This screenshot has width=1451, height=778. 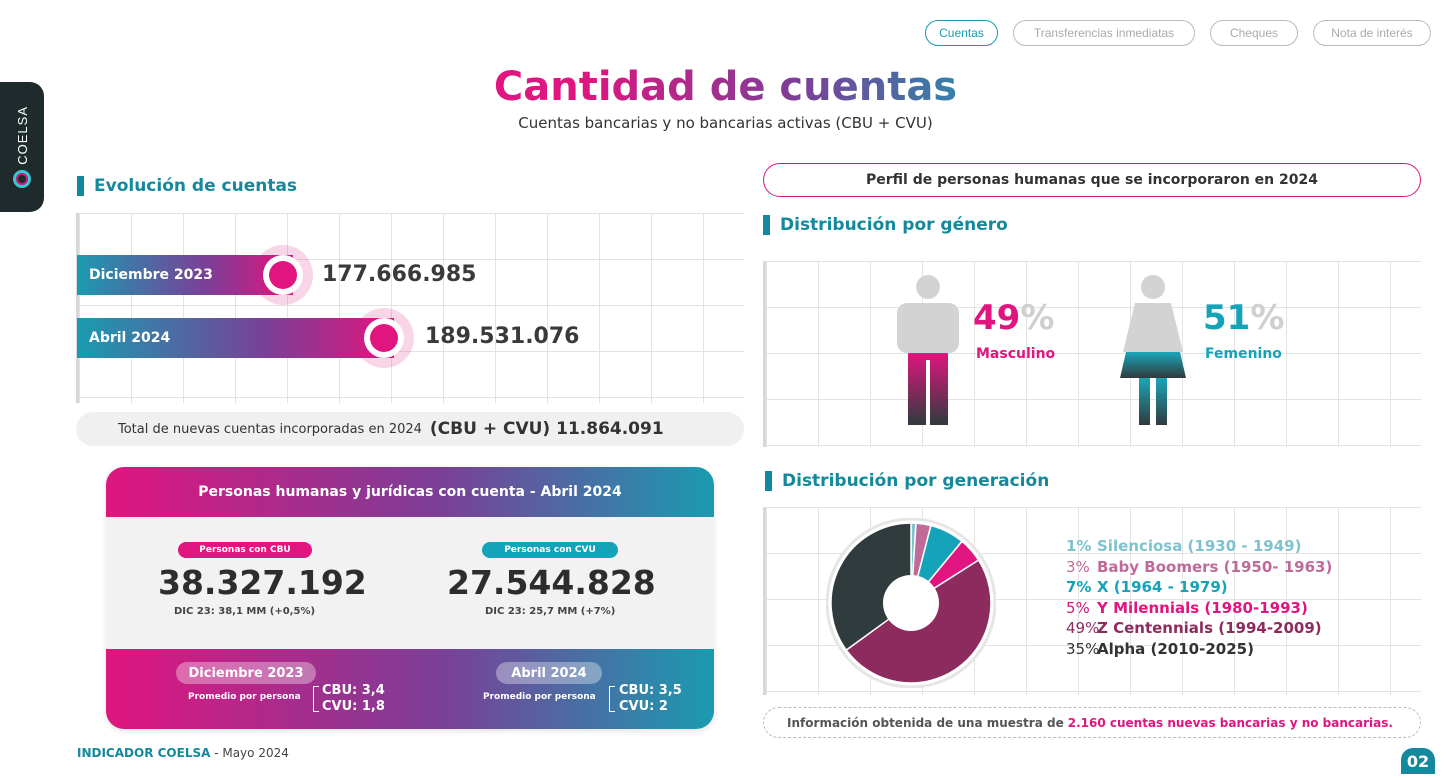 I want to click on tab-cheques: Cheques, so click(x=1254, y=33).